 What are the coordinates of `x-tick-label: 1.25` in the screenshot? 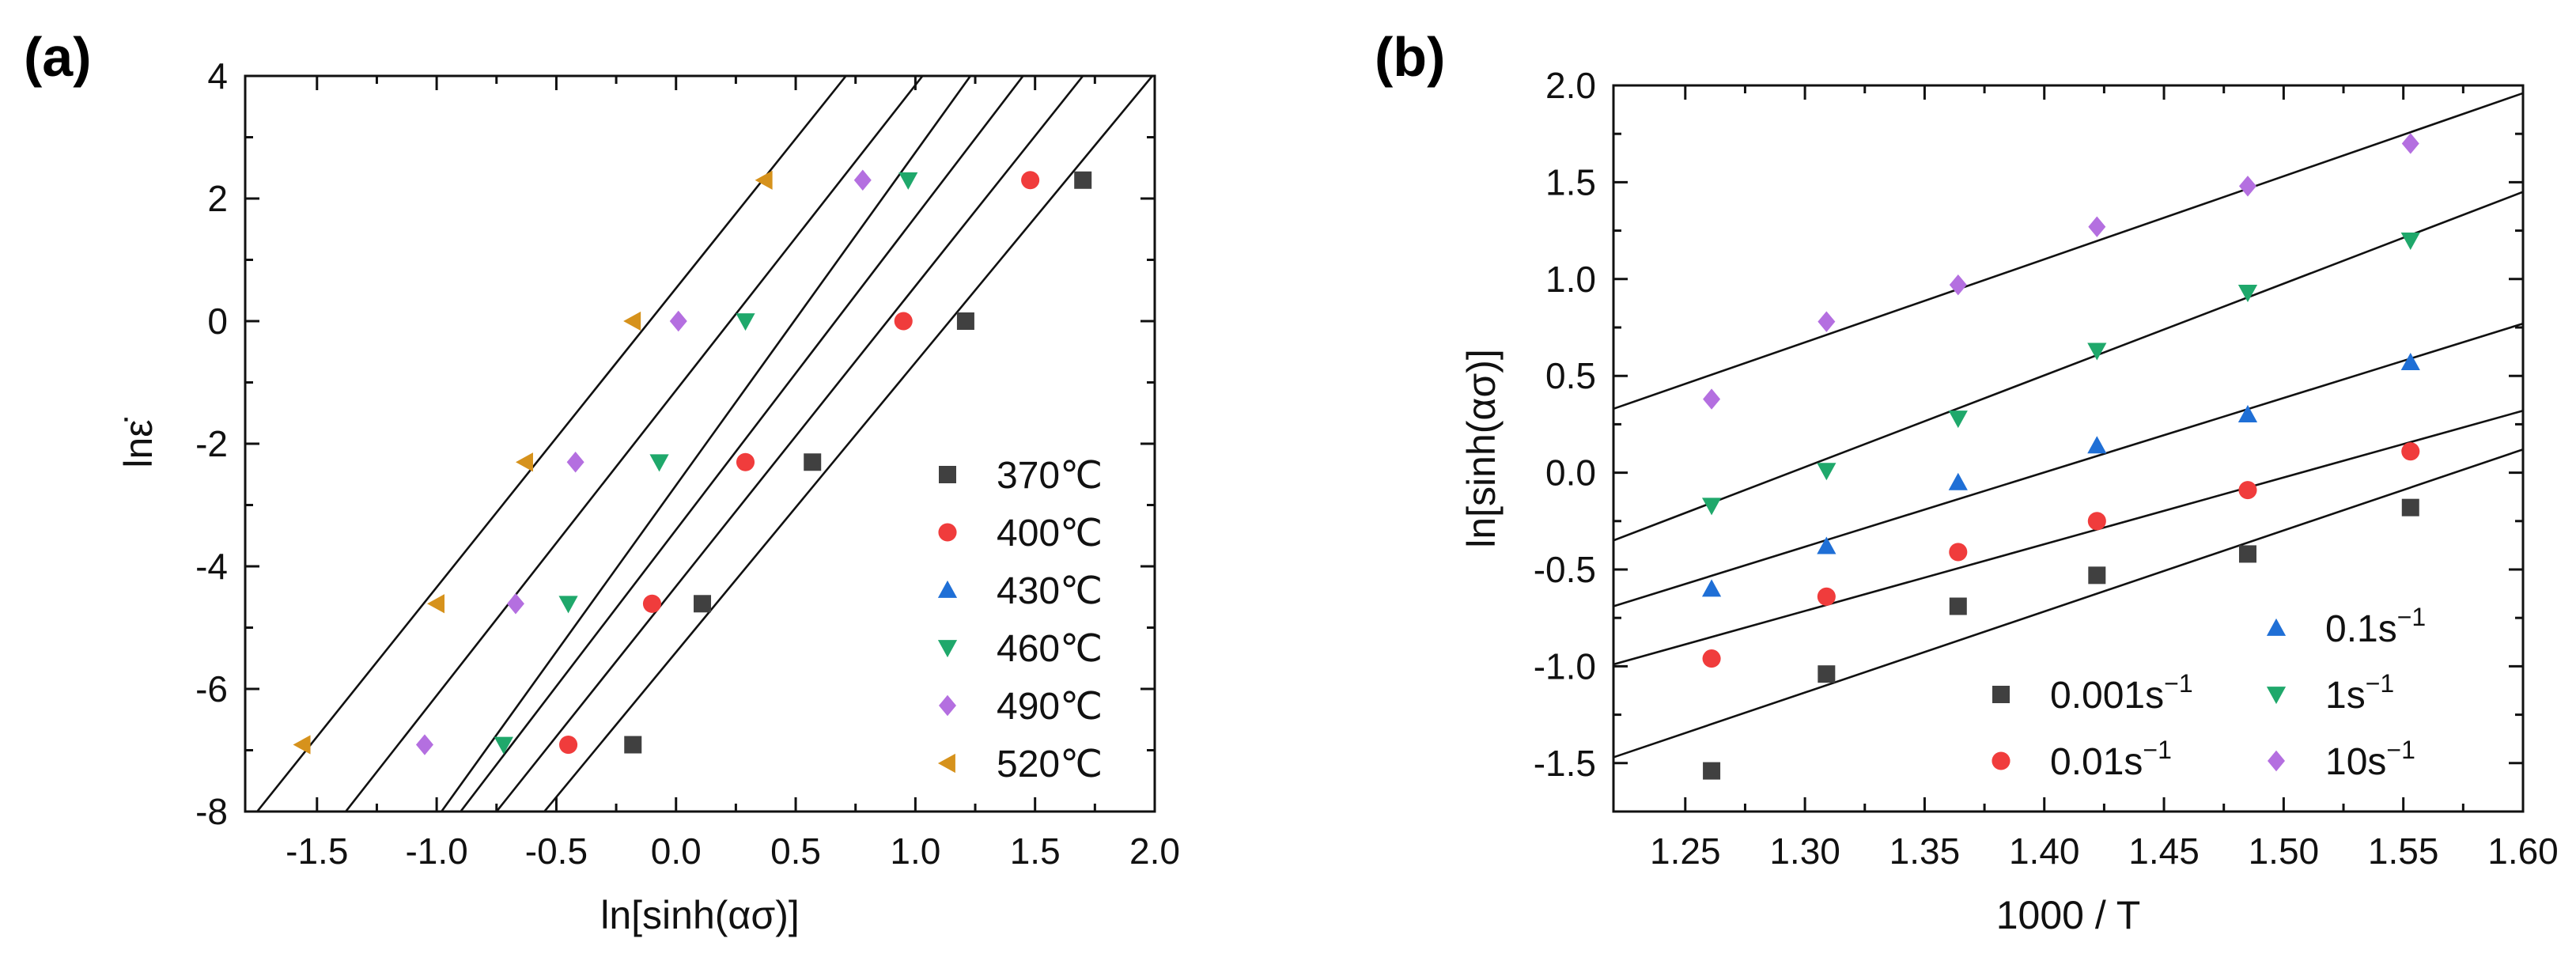 It's located at (1686, 851).